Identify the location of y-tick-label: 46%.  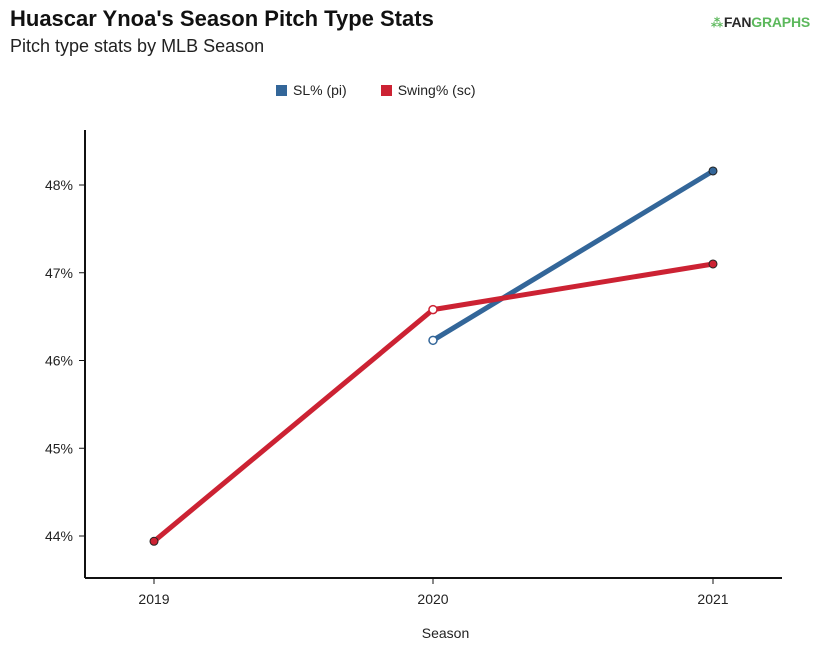
(59, 361).